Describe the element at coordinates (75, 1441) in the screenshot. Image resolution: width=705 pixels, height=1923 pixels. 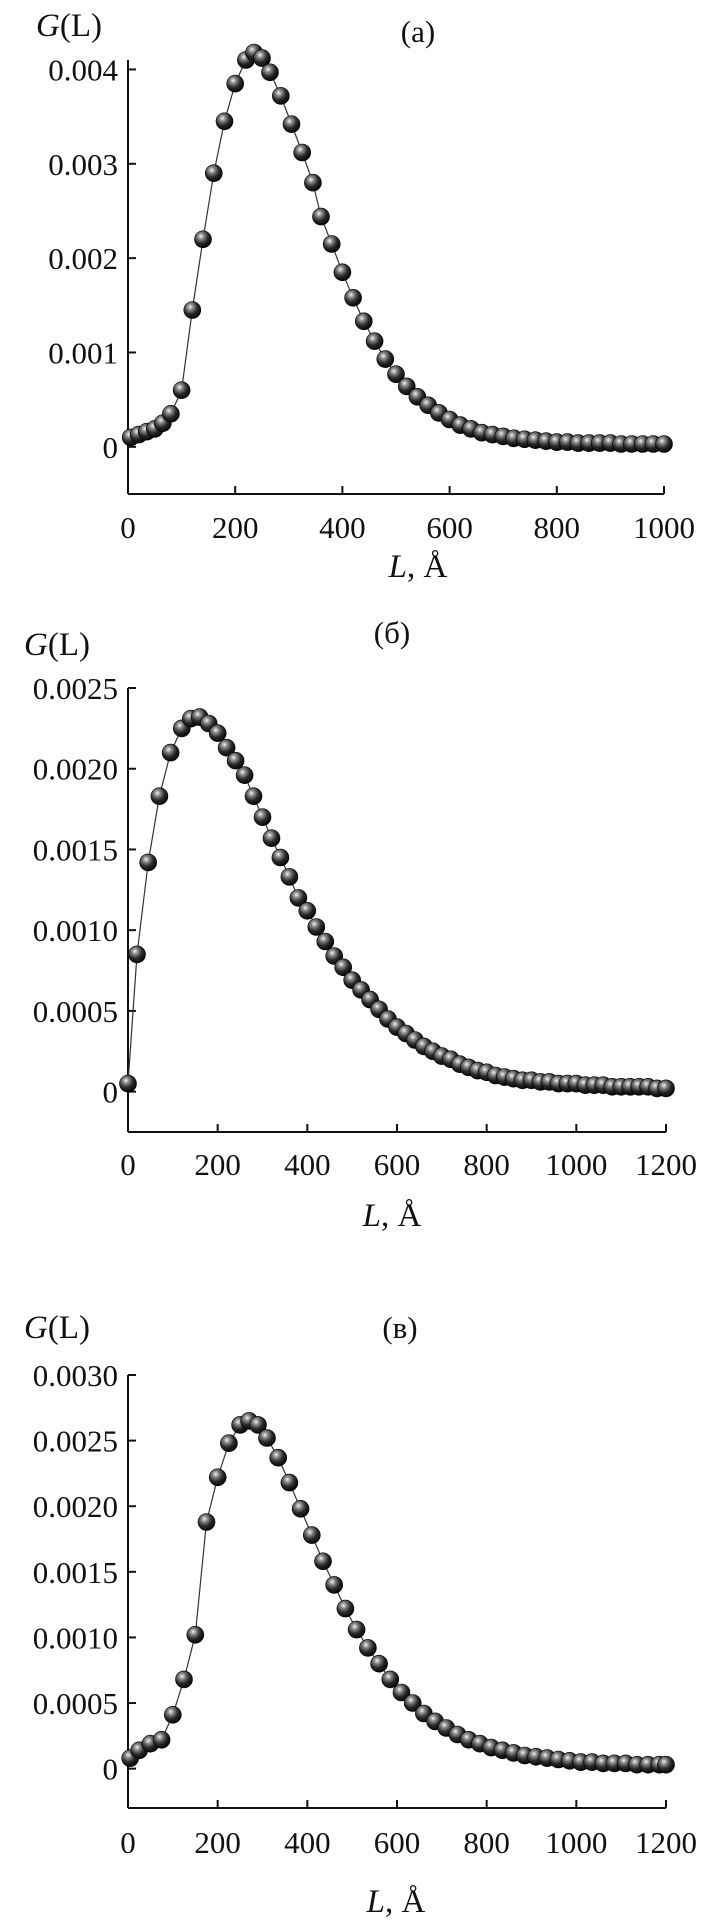
I see `y-tick-label: 0.0025` at that location.